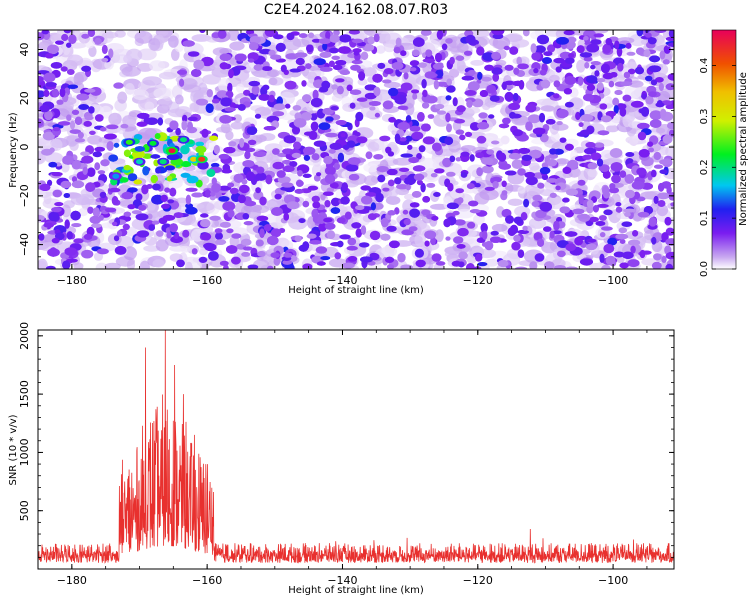 Image resolution: width=750 pixels, height=600 pixels. I want to click on snr-x-tick-label: −160, so click(207, 580).